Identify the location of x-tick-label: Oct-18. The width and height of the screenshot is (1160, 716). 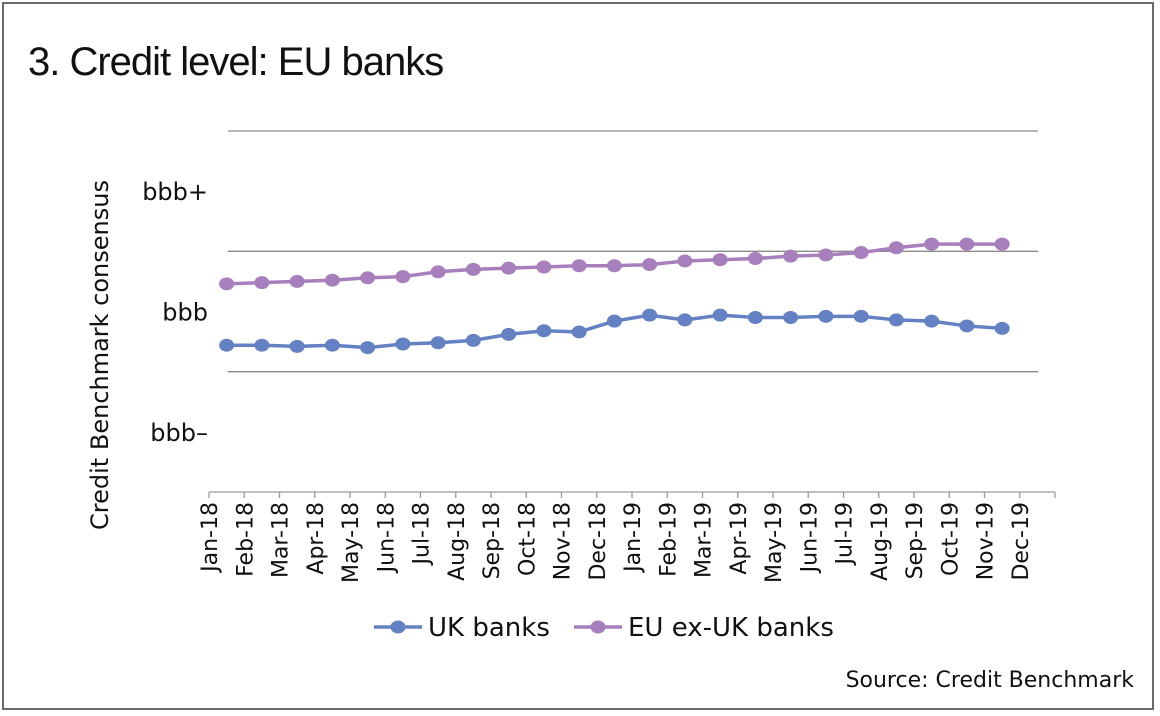
(527, 539).